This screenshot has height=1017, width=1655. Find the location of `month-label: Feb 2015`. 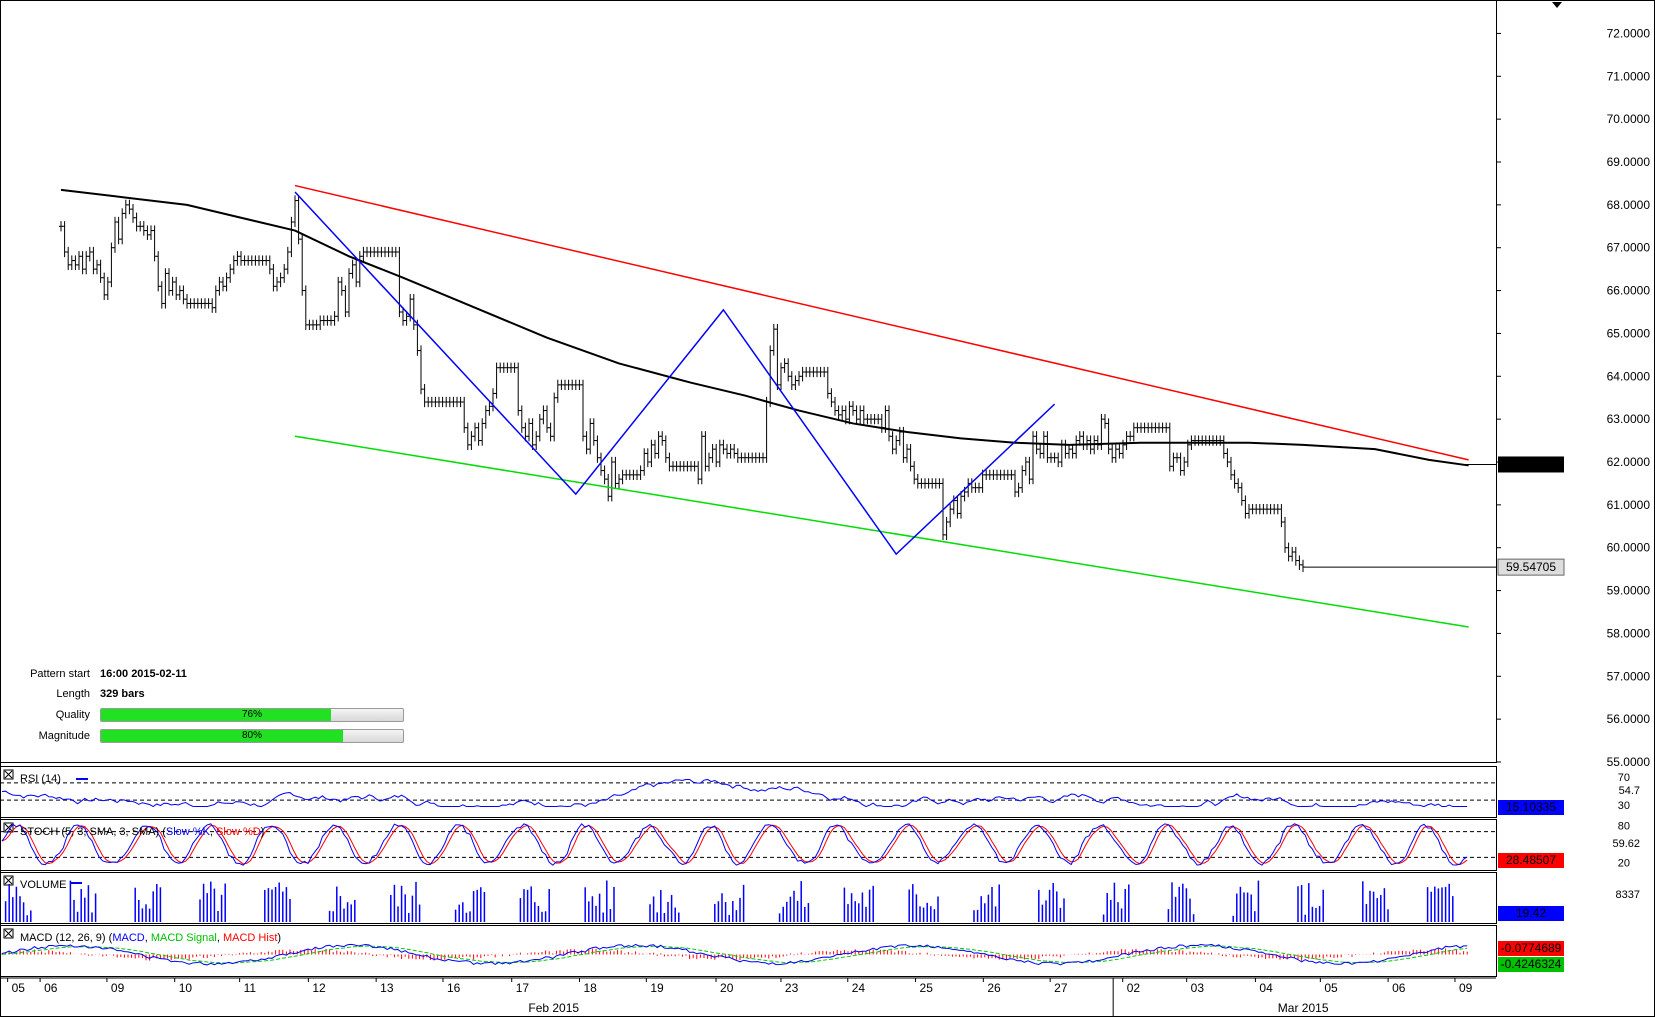

month-label: Feb 2015 is located at coordinates (553, 1008).